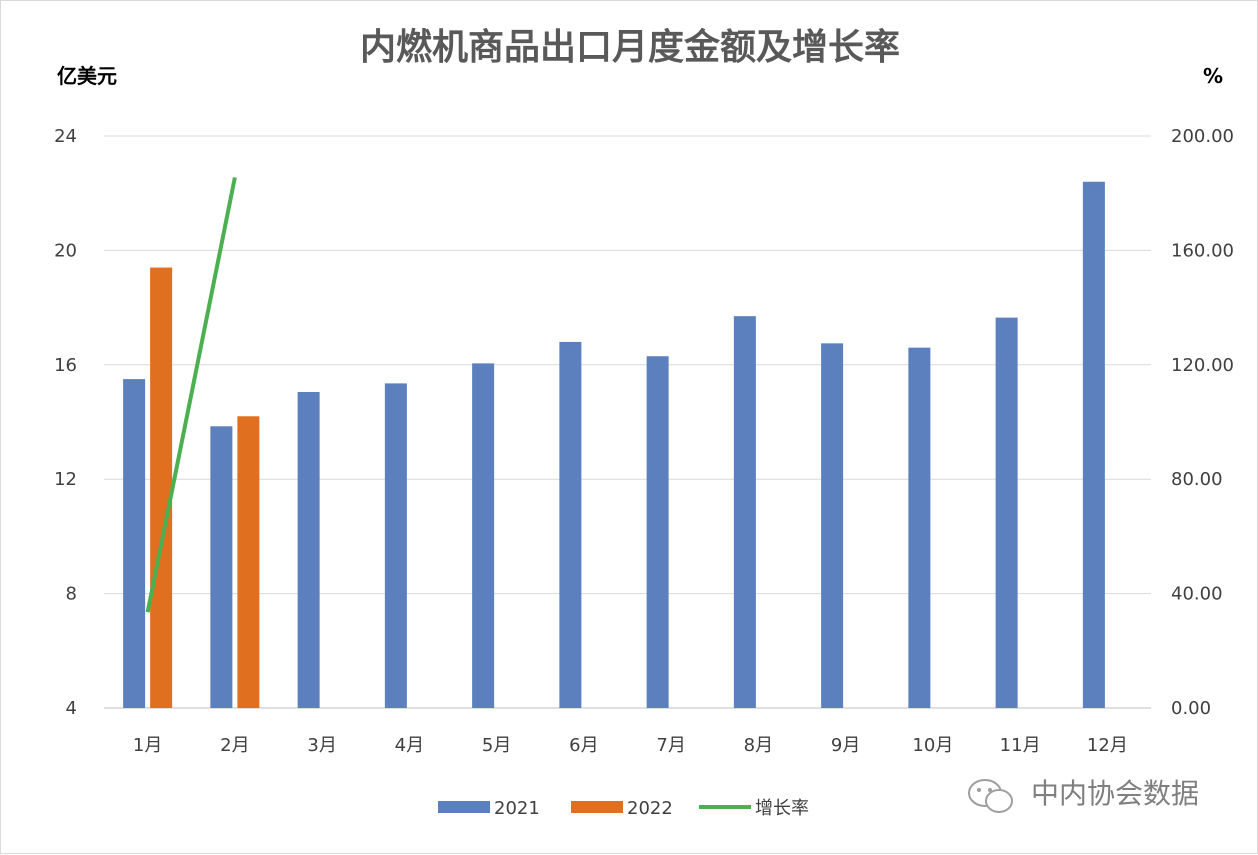  I want to click on x-axis-tick-label: 6月, so click(583, 745).